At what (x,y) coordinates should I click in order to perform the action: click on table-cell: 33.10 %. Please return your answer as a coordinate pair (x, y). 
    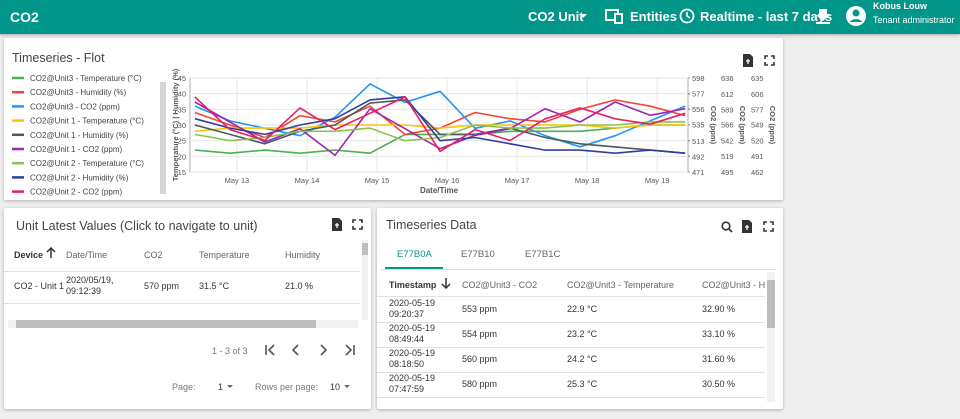
    Looking at the image, I should click on (719, 334).